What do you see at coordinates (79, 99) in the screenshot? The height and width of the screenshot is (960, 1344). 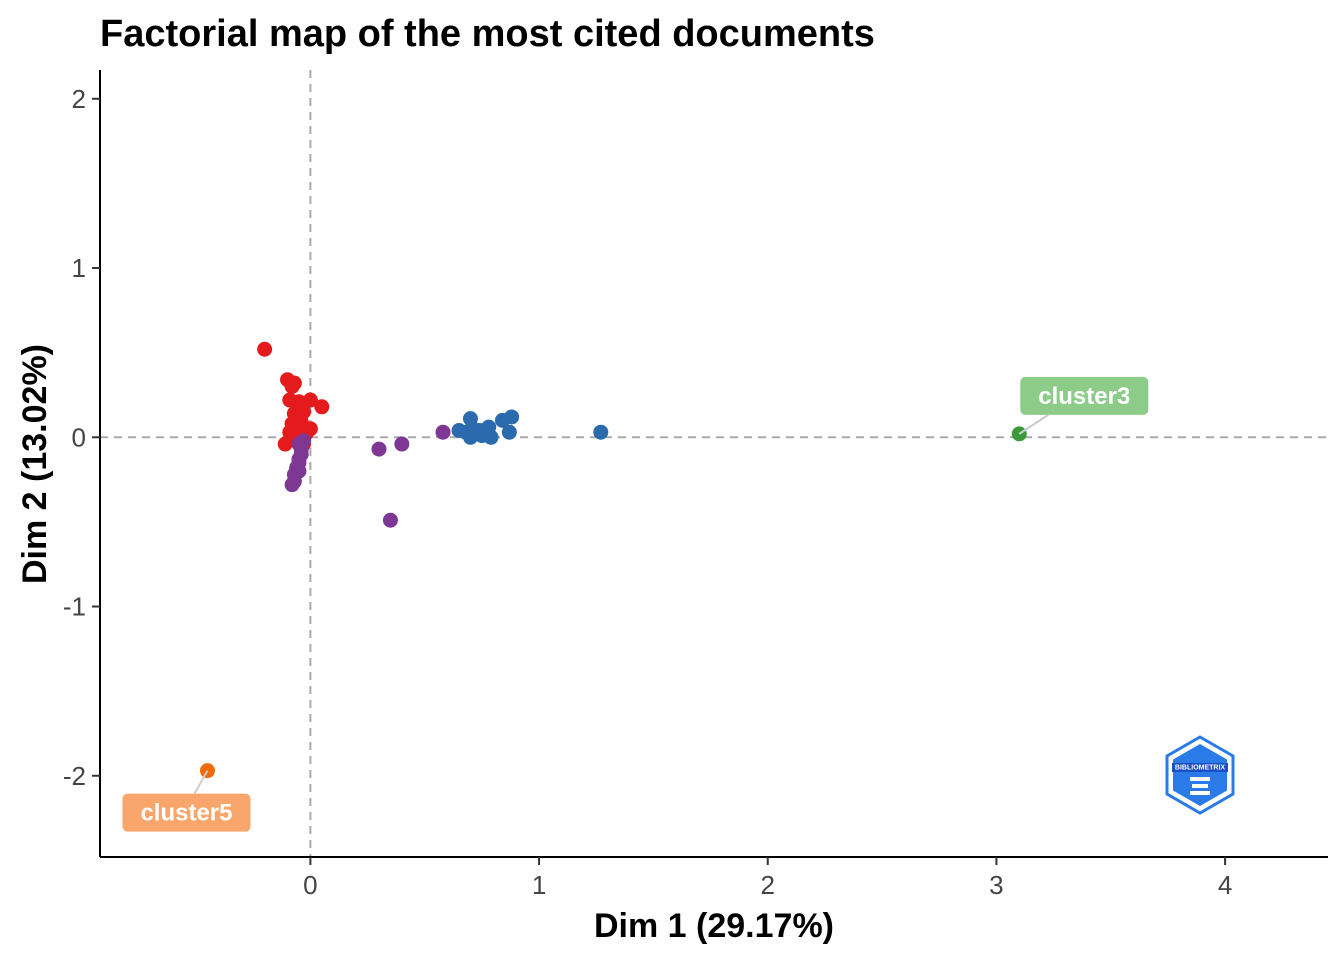 I see `y-tick-label: 2` at bounding box center [79, 99].